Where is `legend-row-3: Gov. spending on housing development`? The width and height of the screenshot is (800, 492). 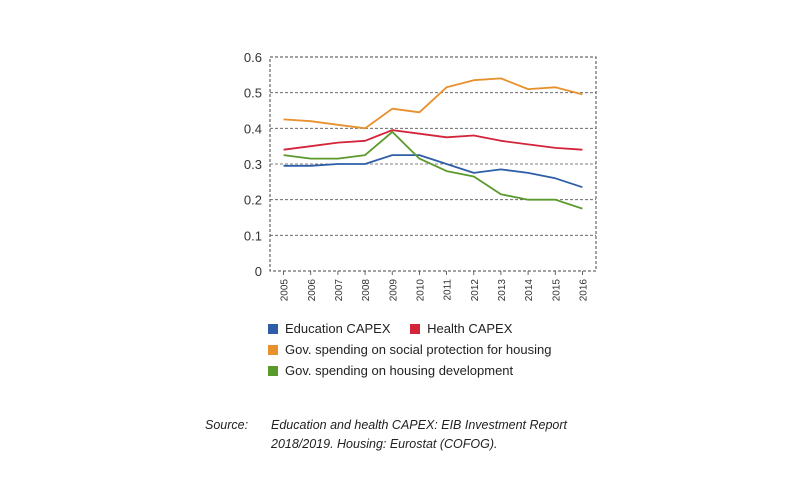 legend-row-3: Gov. spending on housing development is located at coordinates (417, 370).